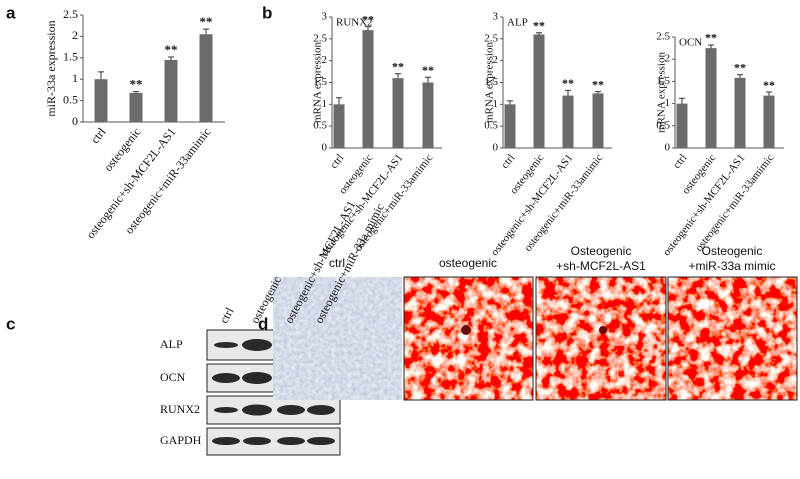  I want to click on chart-title: RUNX2, so click(354, 23).